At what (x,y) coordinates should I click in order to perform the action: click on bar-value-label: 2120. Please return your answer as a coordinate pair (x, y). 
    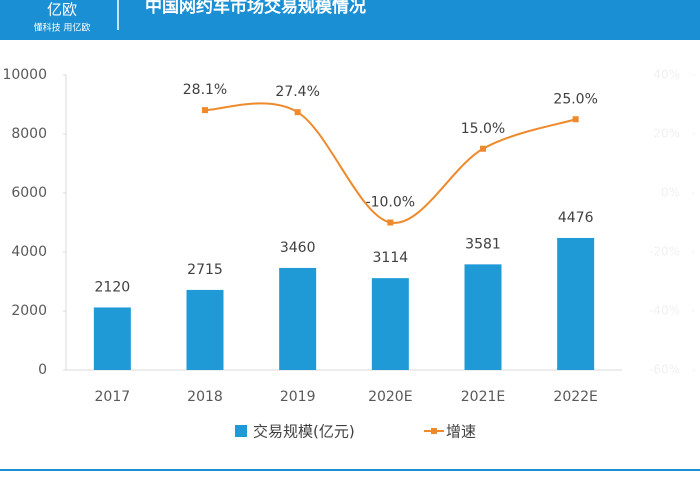
    Looking at the image, I should click on (113, 287).